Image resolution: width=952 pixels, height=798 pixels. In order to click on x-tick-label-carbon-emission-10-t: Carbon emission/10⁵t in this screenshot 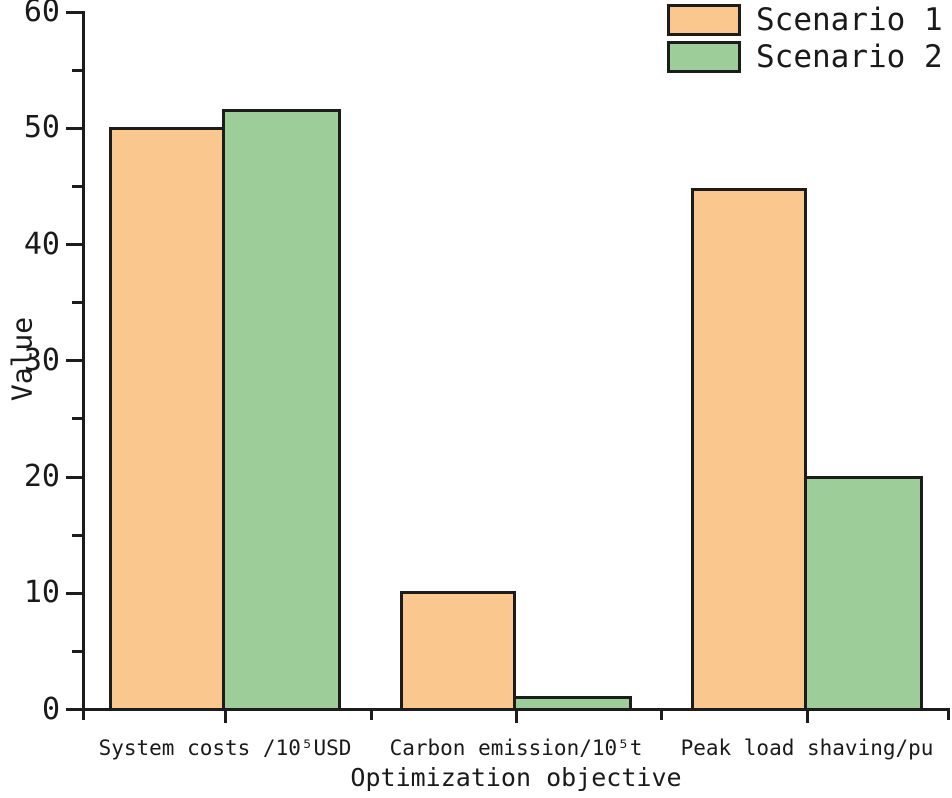, I will do `click(516, 748)`.